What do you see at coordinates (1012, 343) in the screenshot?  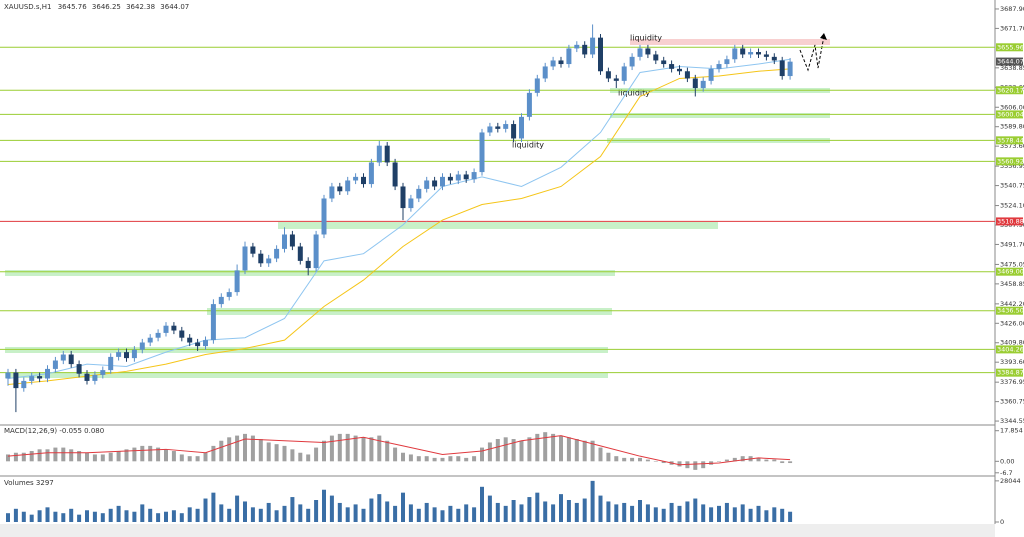 I see `y-tick-label: 3409.80` at bounding box center [1012, 343].